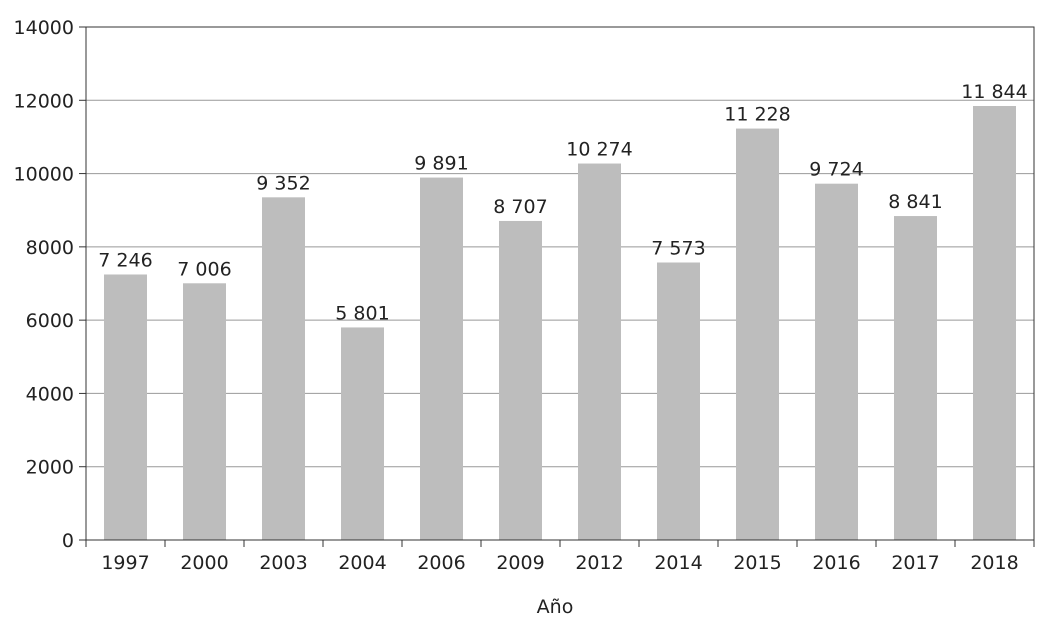  Describe the element at coordinates (44, 101) in the screenshot. I see `y-tick-label: 12000` at that location.